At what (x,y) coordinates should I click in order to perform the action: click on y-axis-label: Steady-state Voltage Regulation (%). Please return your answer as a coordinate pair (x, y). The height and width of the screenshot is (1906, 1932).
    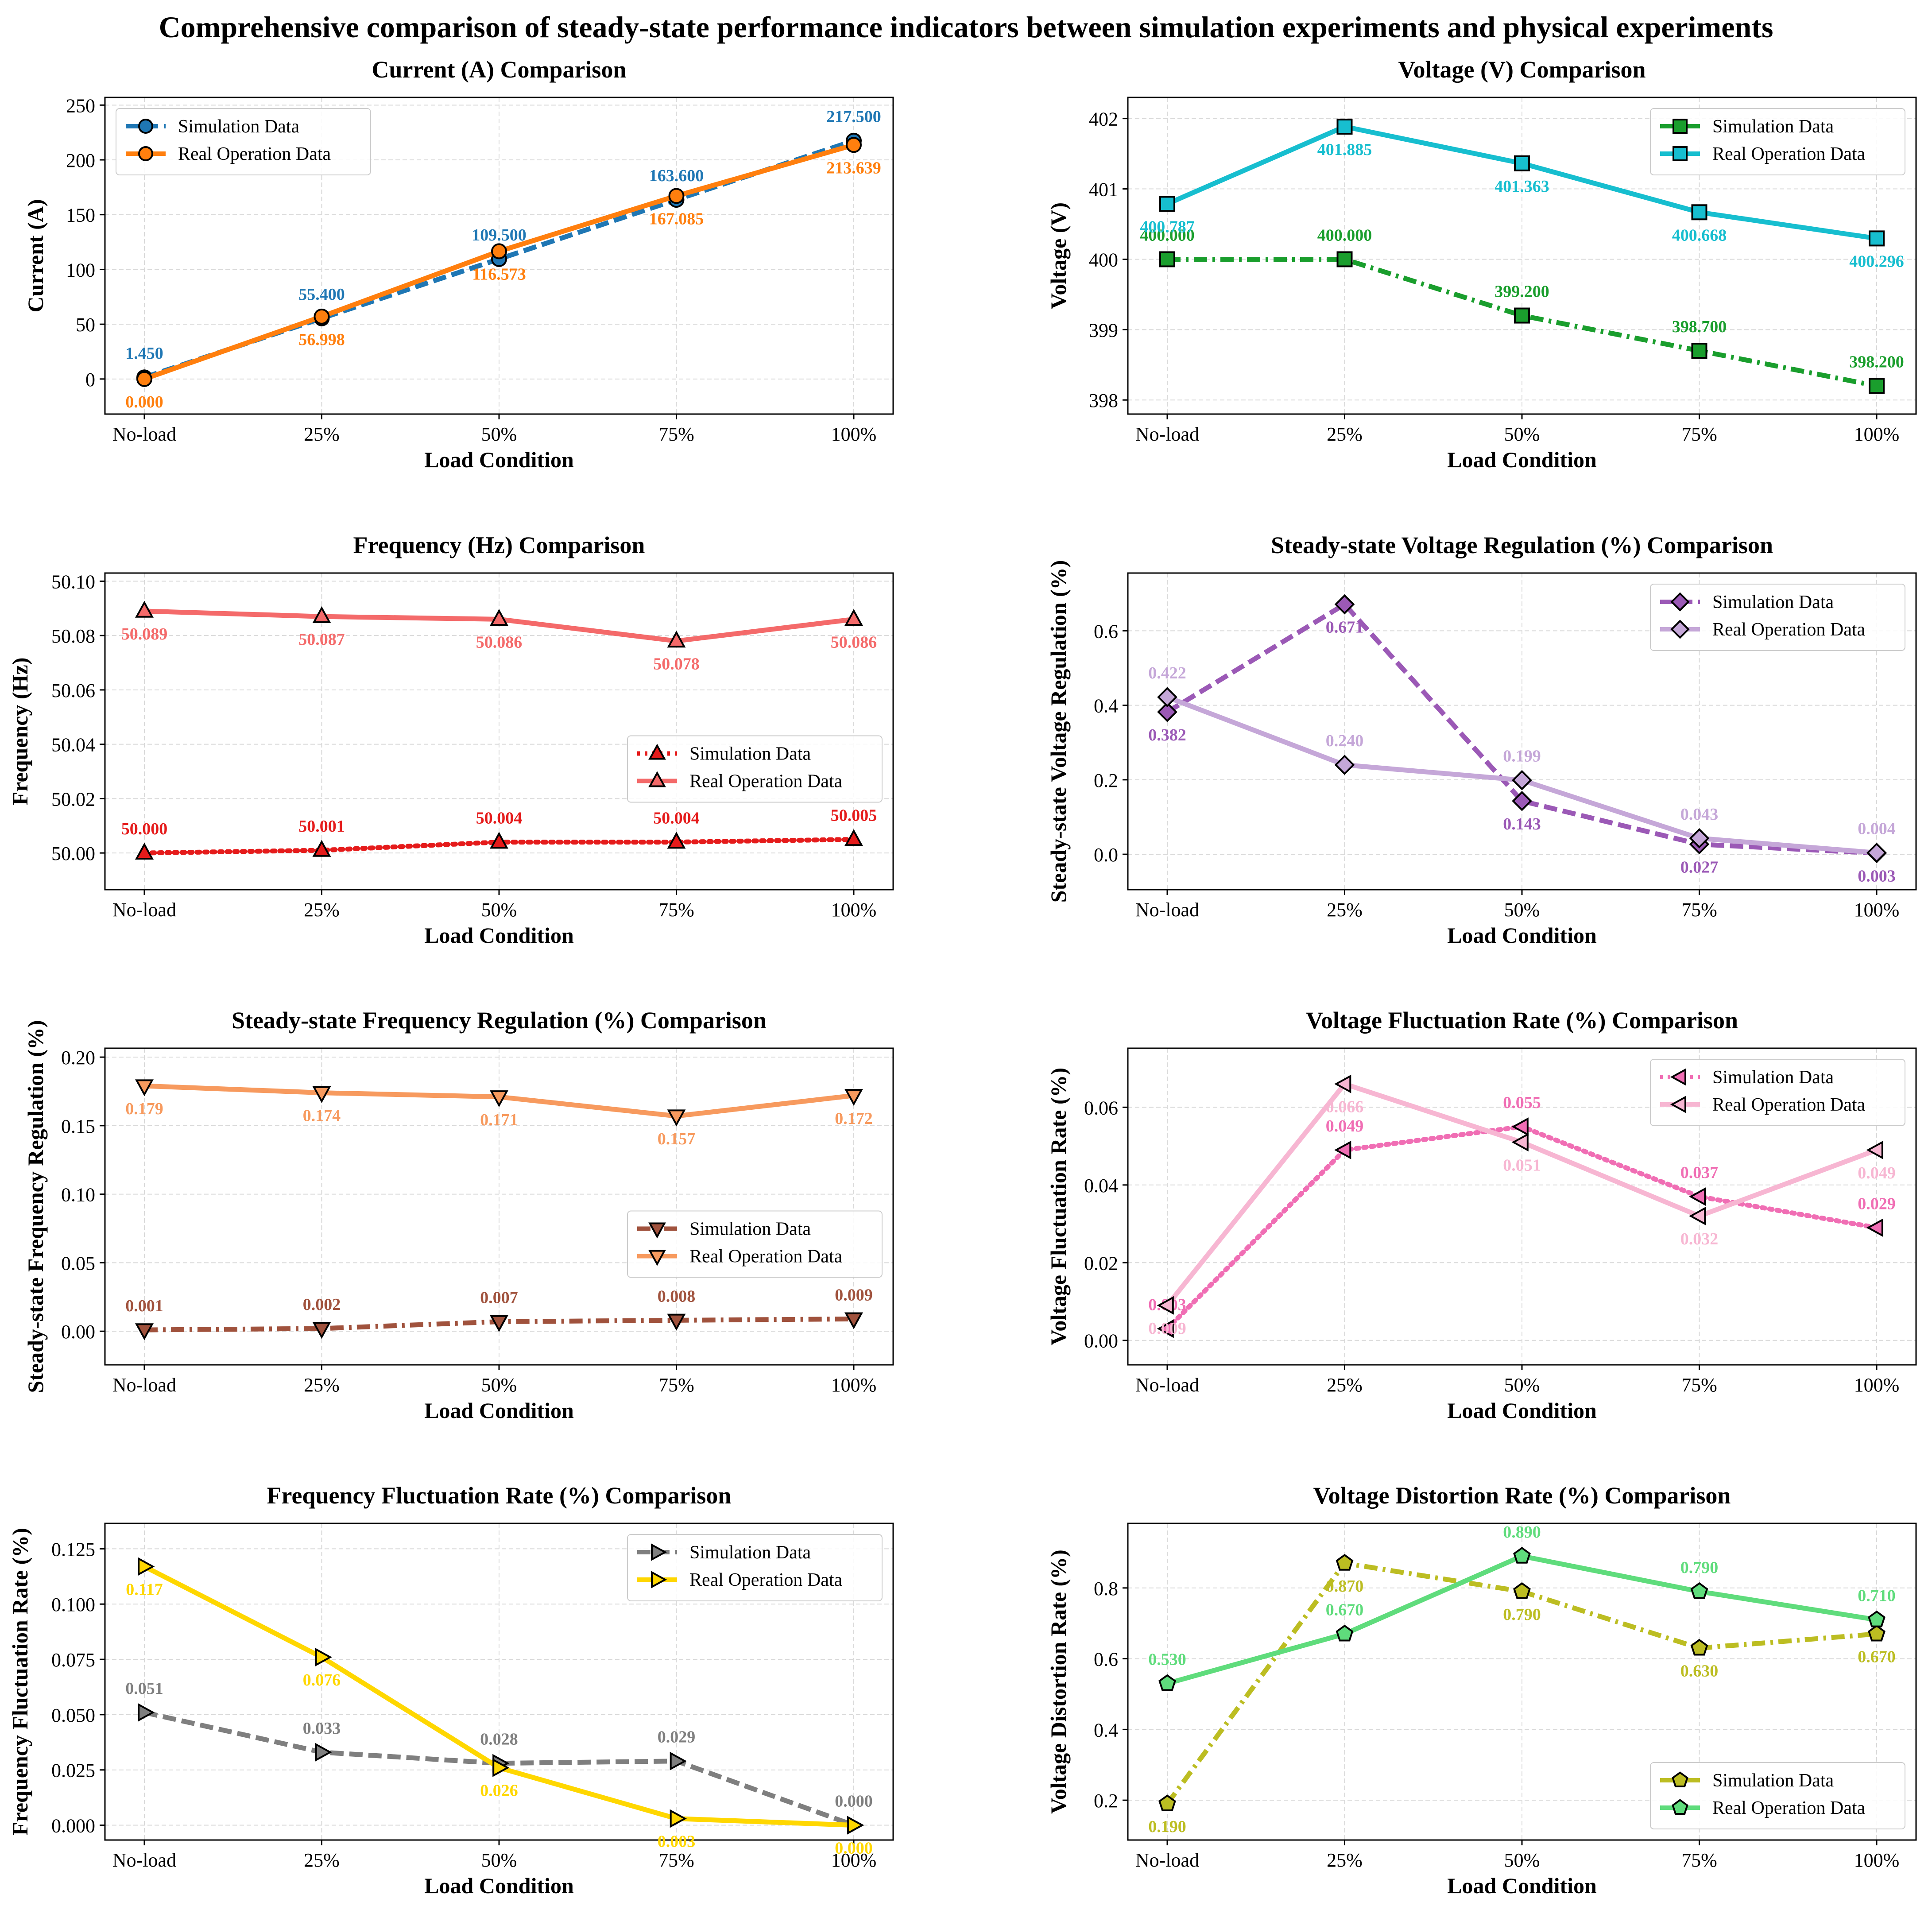
    Looking at the image, I should click on (1058, 731).